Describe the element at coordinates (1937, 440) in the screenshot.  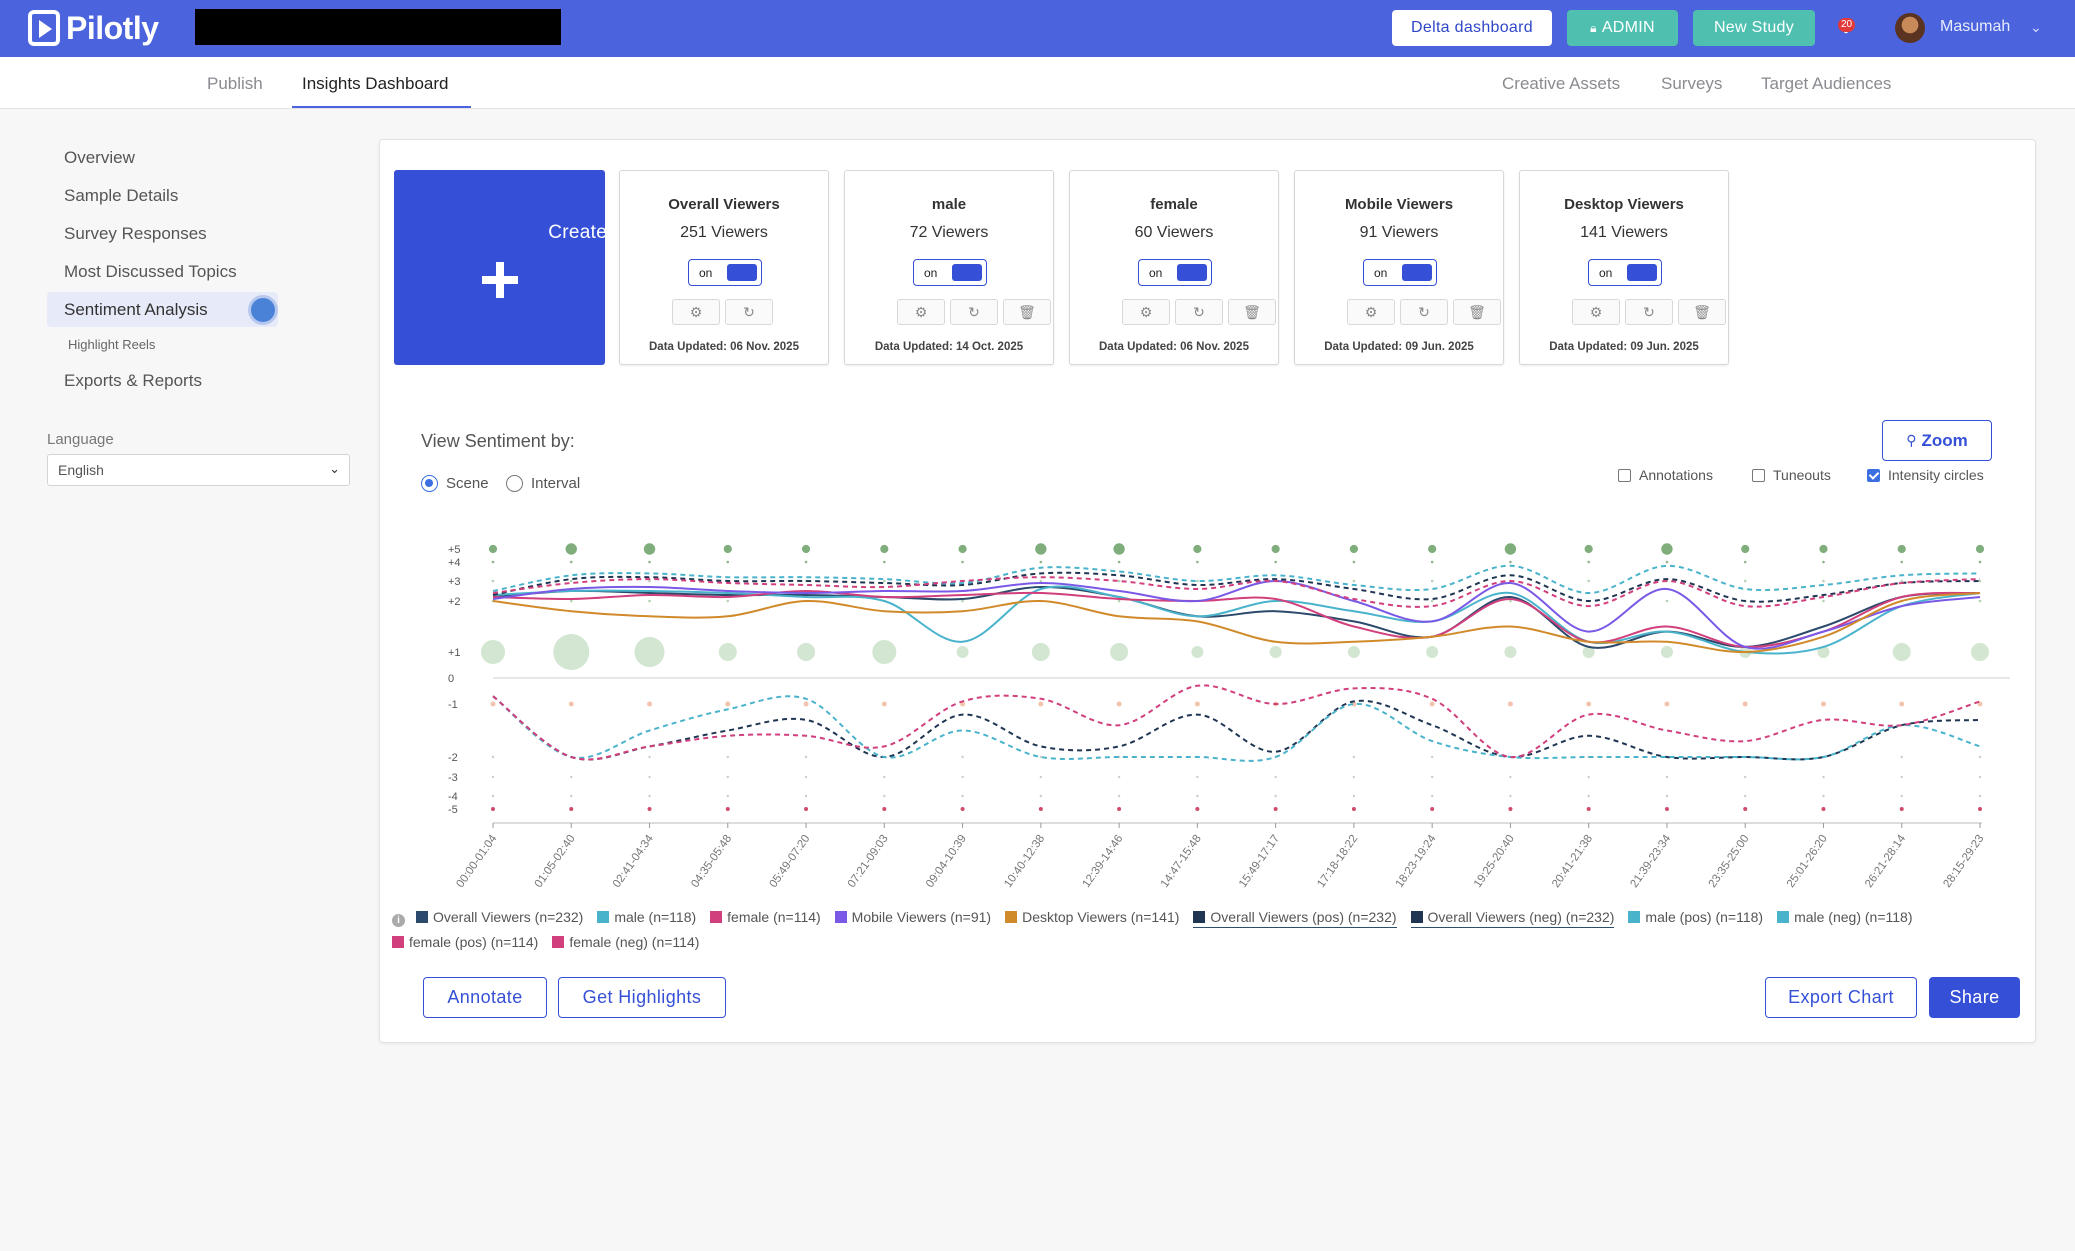
I see `zoom-button: ⚲ Zoom` at that location.